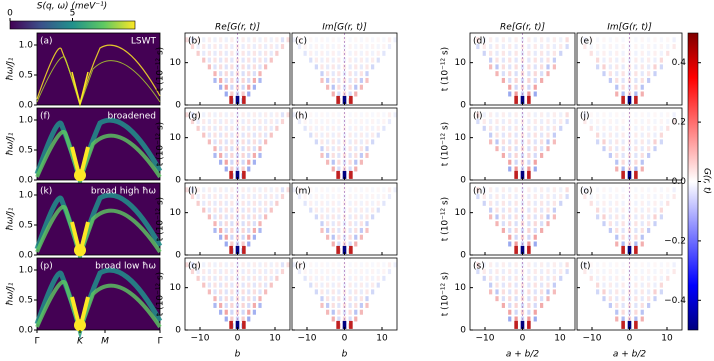 This screenshot has width=714, height=361. Describe the element at coordinates (176, 213) in the screenshot. I see `y-tick-label: 10` at that location.